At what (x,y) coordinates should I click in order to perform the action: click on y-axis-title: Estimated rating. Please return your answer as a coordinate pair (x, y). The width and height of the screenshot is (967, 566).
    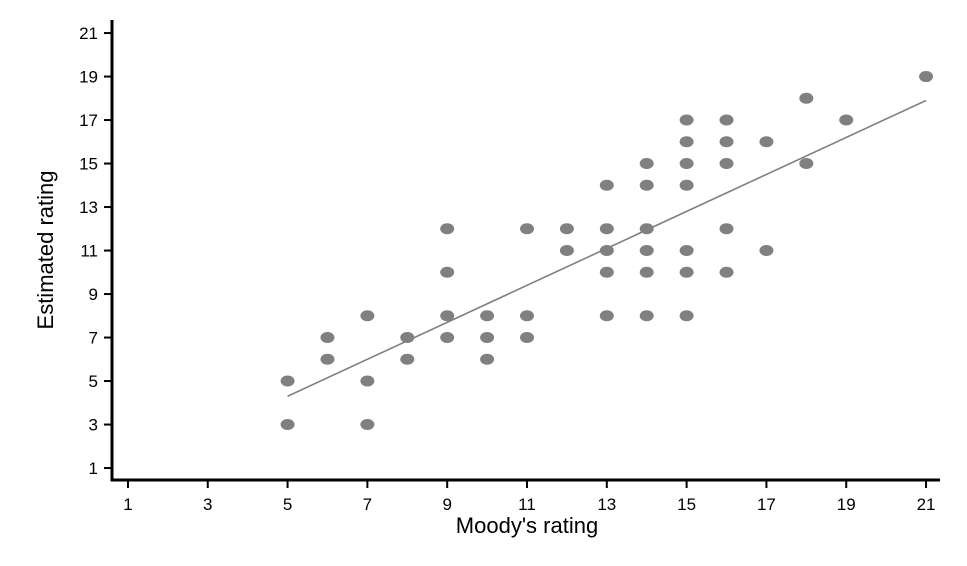
    Looking at the image, I should click on (45, 250).